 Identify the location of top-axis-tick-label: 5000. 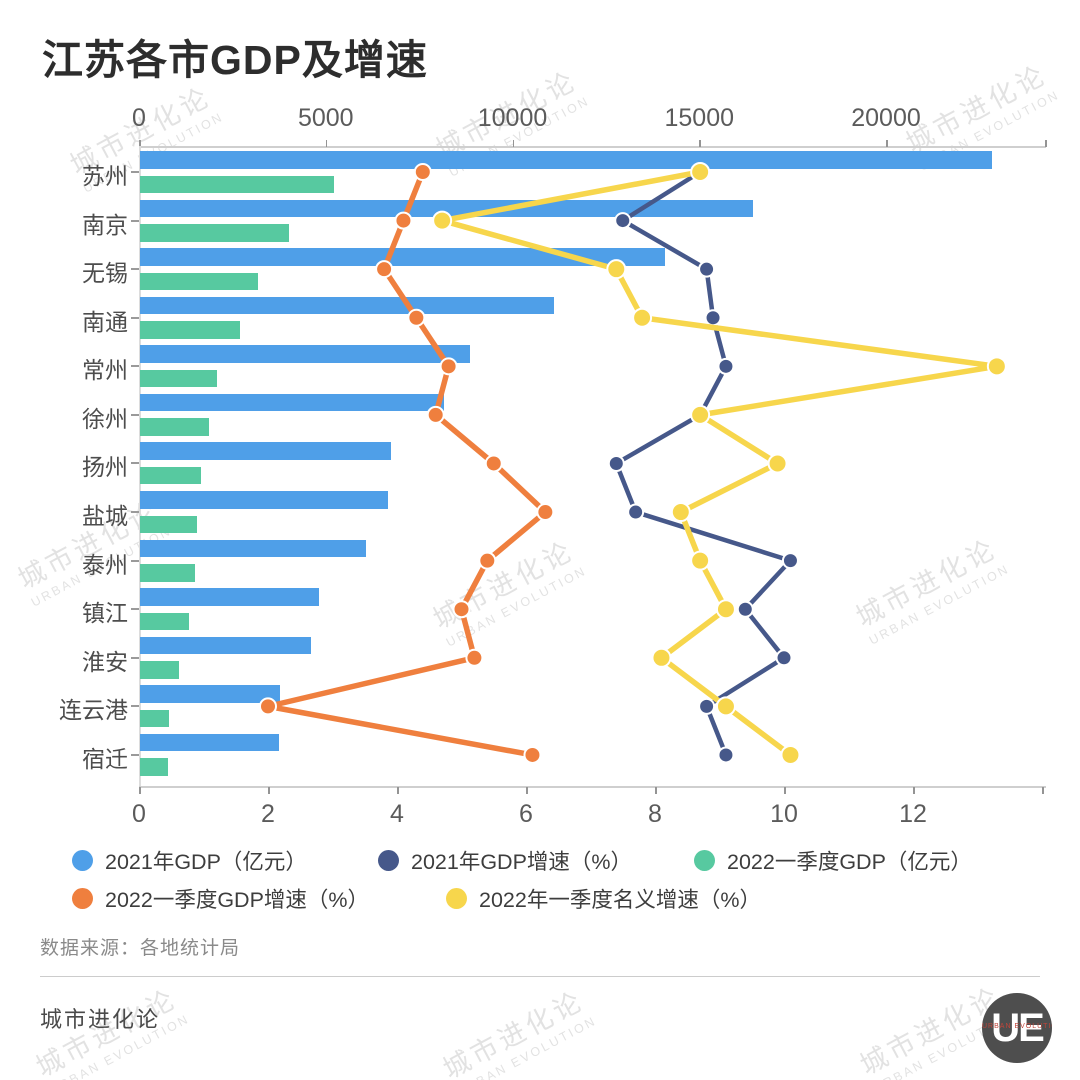
(325, 118).